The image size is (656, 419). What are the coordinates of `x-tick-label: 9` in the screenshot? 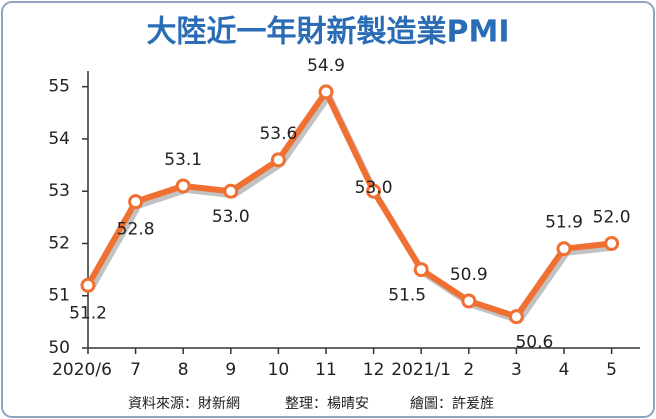 It's located at (230, 370).